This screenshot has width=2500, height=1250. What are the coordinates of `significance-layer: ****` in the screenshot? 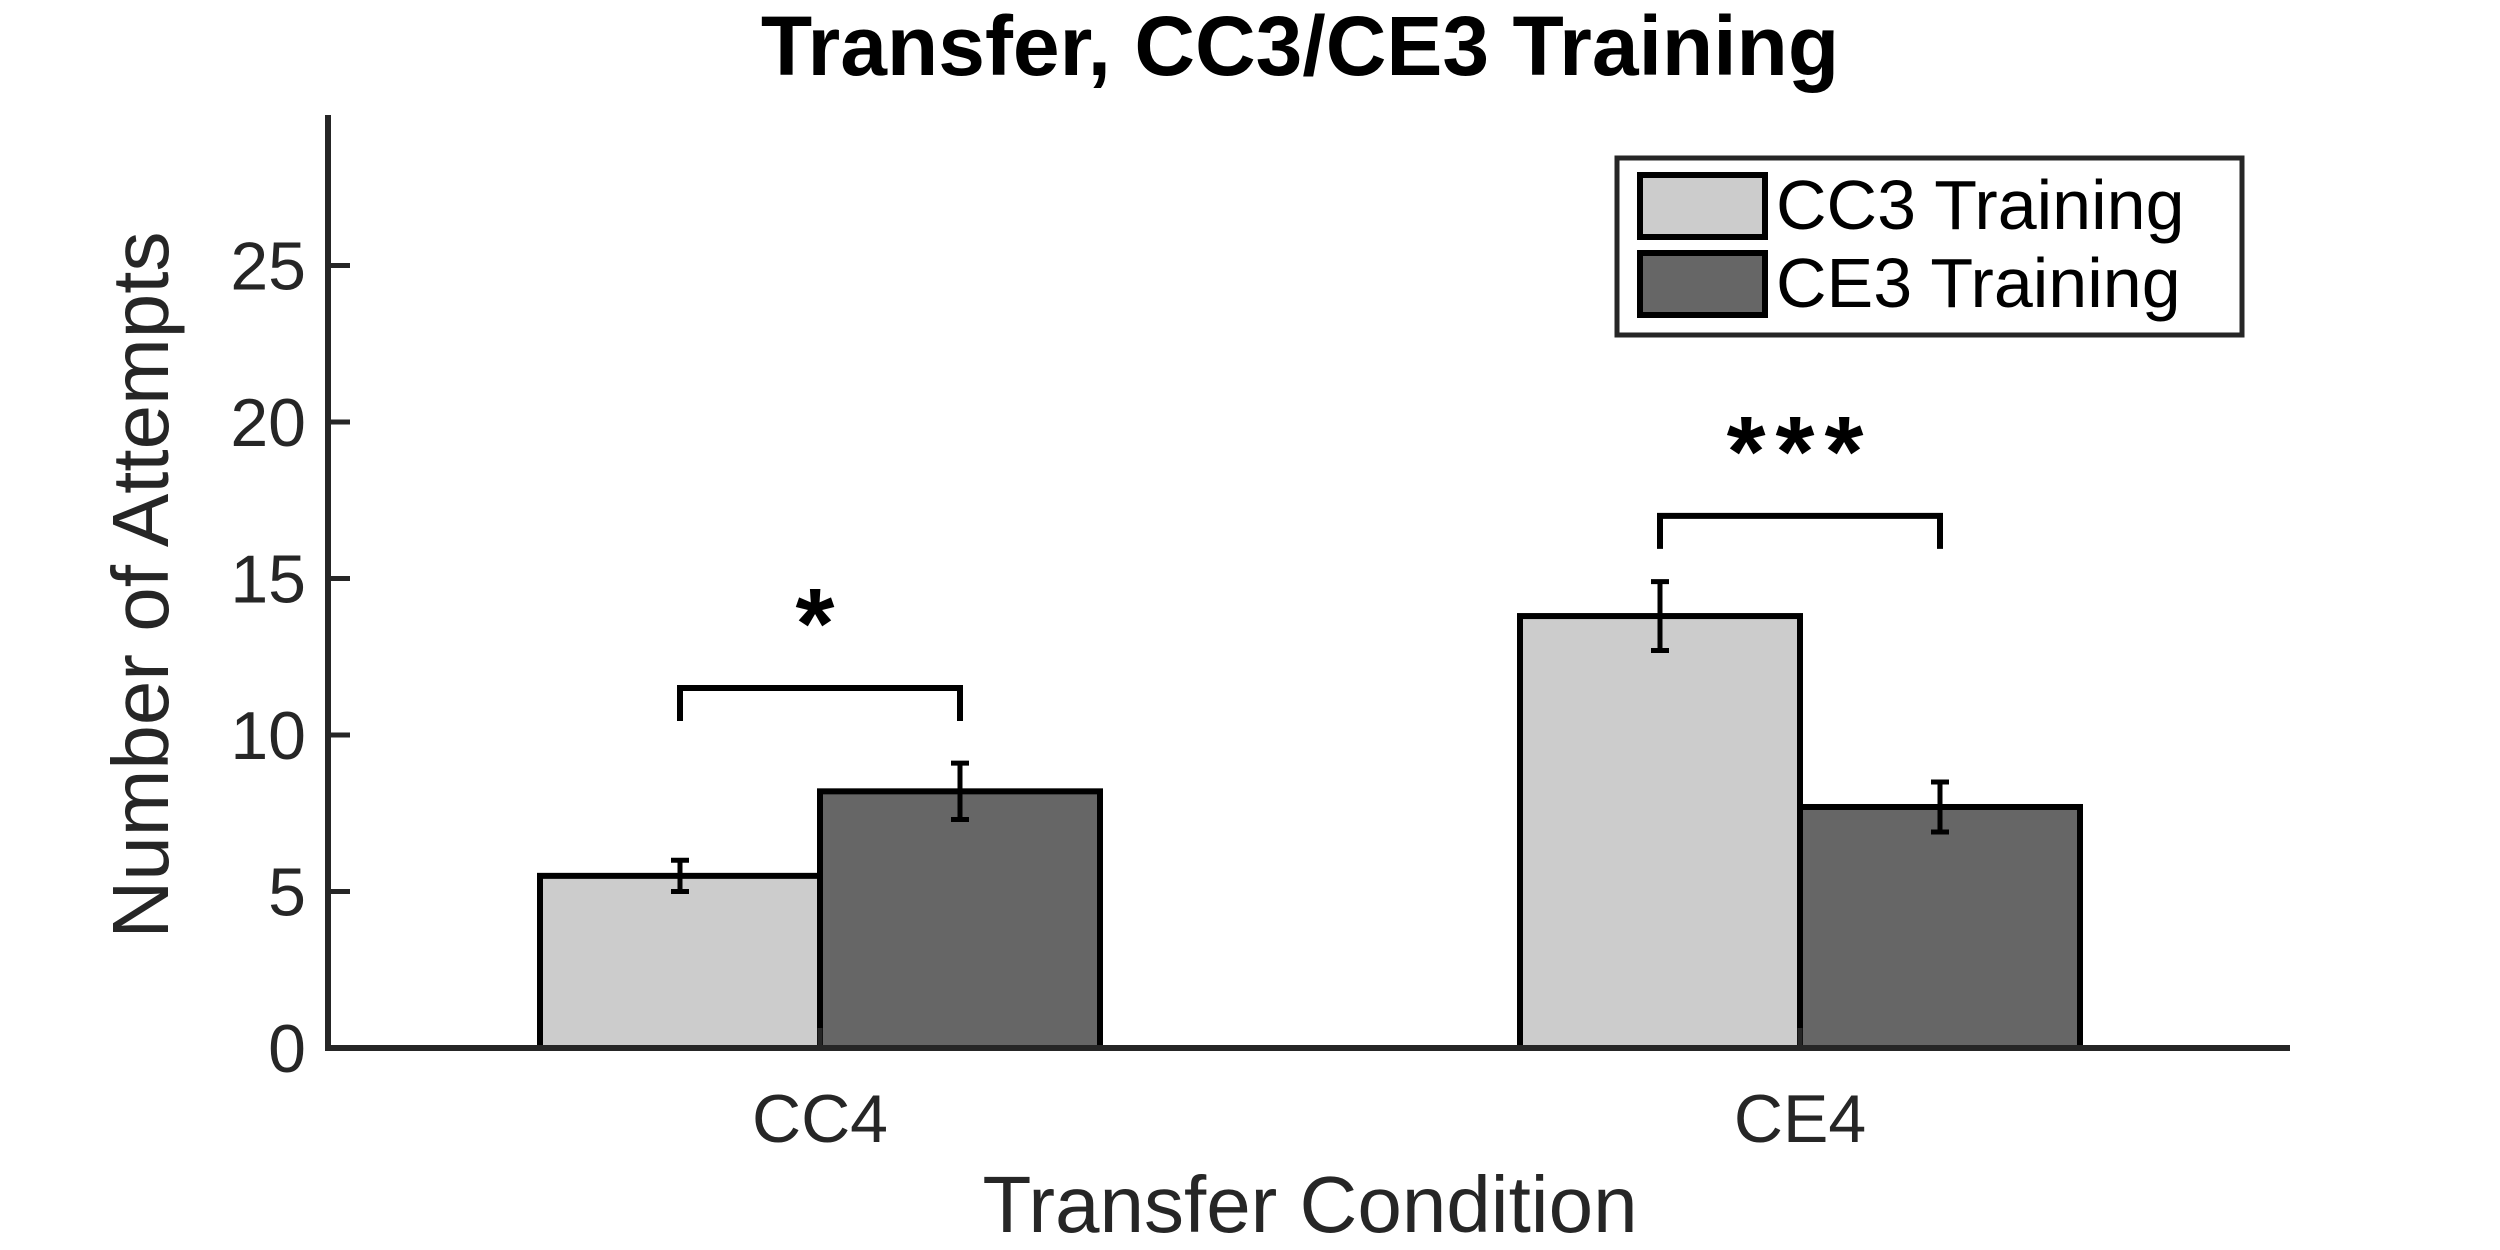 It's located at (1310, 559).